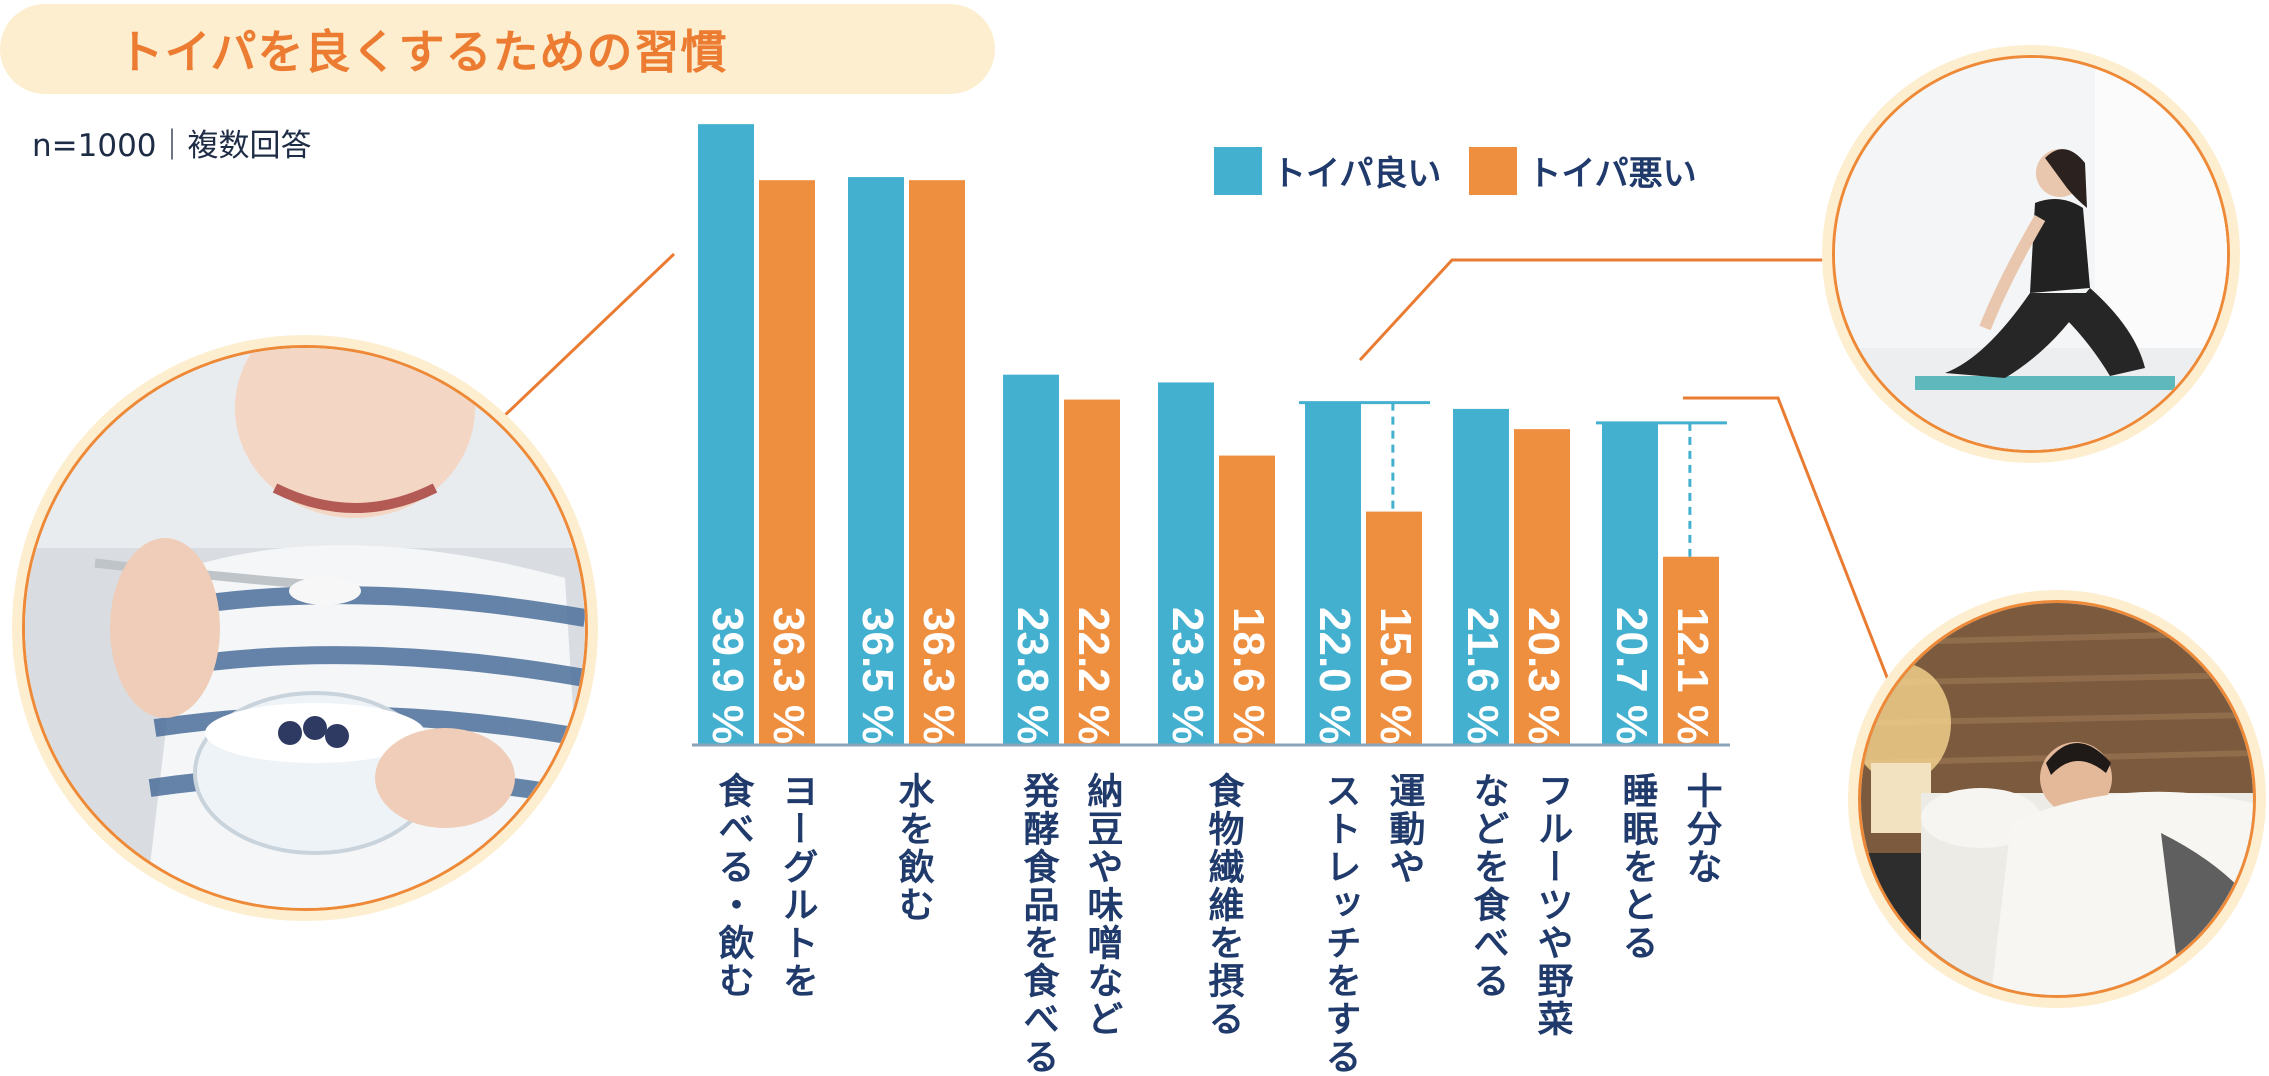 The height and width of the screenshot is (1076, 2269). What do you see at coordinates (1248, 675) in the screenshot?
I see `value-label-fiber-bad: 18.6 %` at bounding box center [1248, 675].